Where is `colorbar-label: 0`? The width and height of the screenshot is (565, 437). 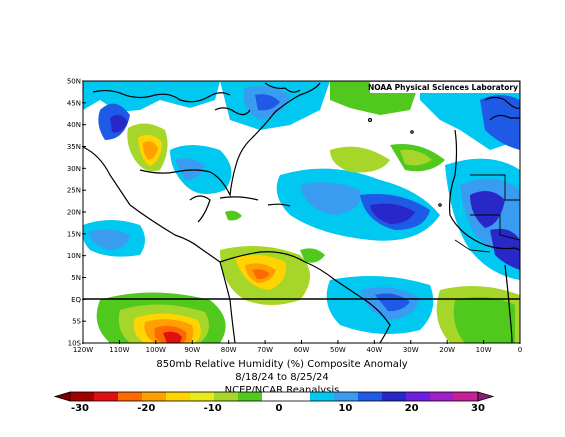
colorbar-label: 0 is located at coordinates (279, 408).